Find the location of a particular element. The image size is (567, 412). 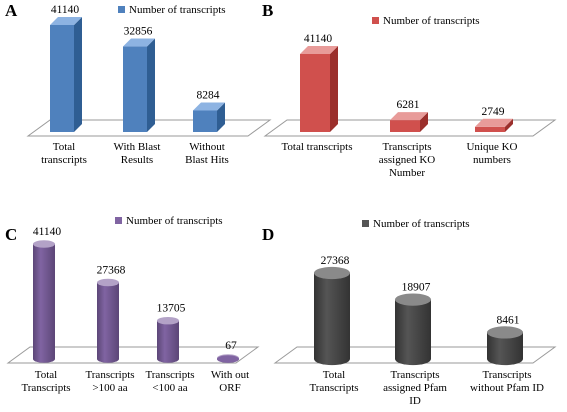

category-label: With out ORF is located at coordinates (230, 381).